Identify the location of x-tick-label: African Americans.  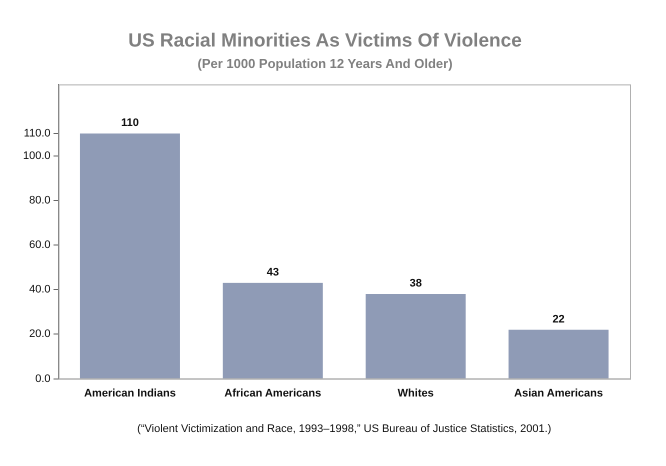
(273, 393).